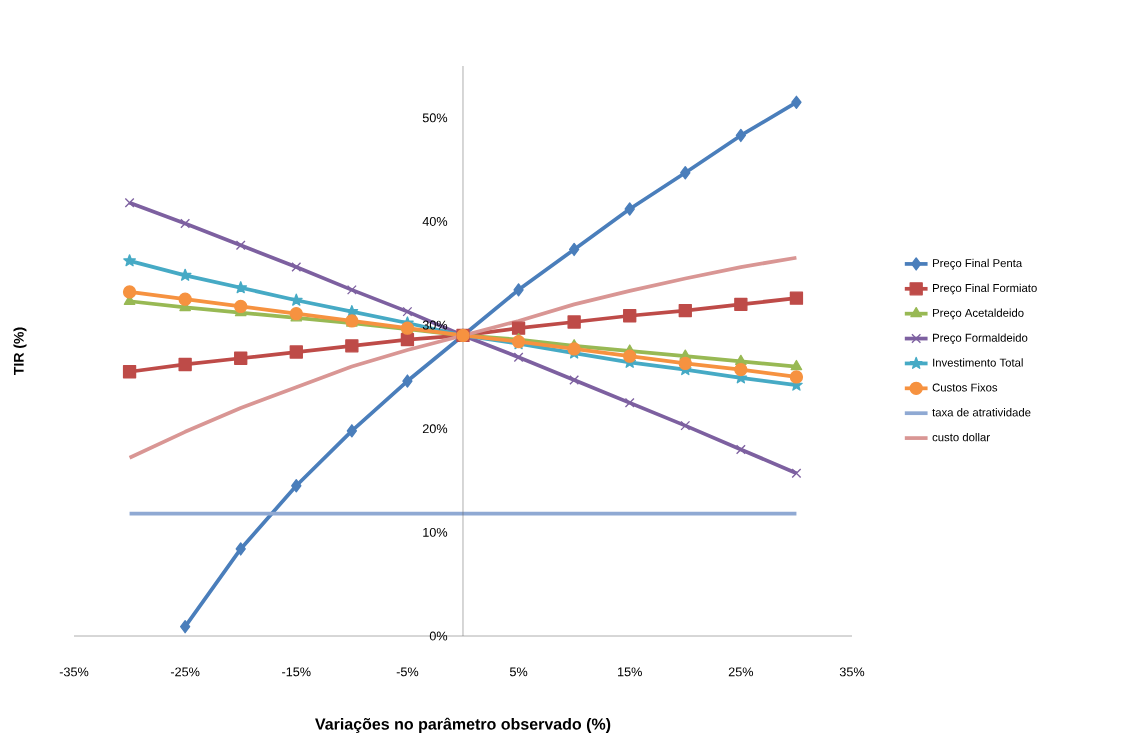  Describe the element at coordinates (981, 412) in the screenshot. I see `legend-label: taxa de atratividade` at that location.